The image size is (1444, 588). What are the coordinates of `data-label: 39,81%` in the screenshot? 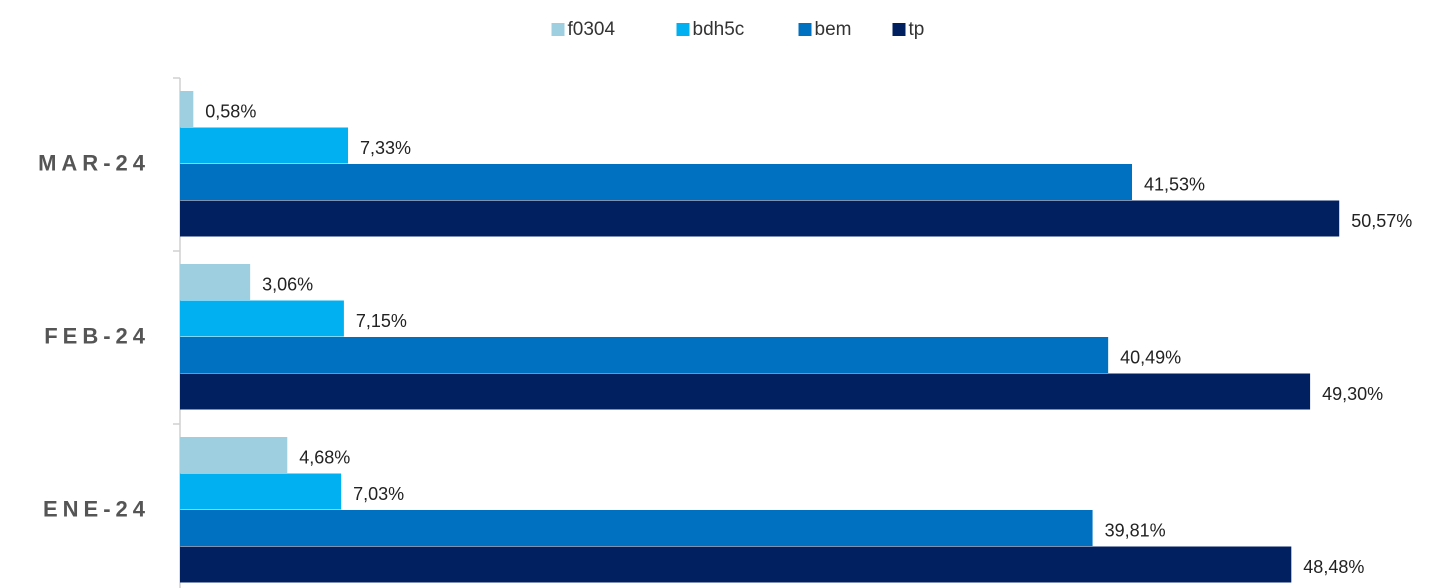 It's located at (1135, 531).